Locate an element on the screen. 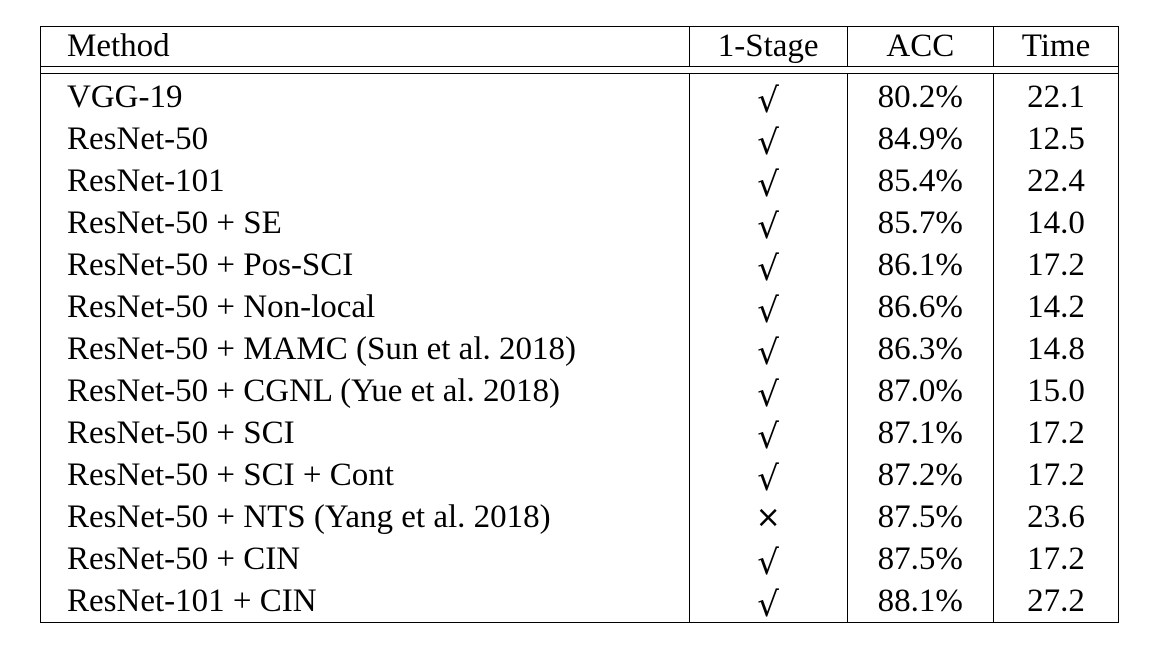 This screenshot has height=656, width=1150. header-row: Method 1-Stage ACC Time is located at coordinates (579, 46).